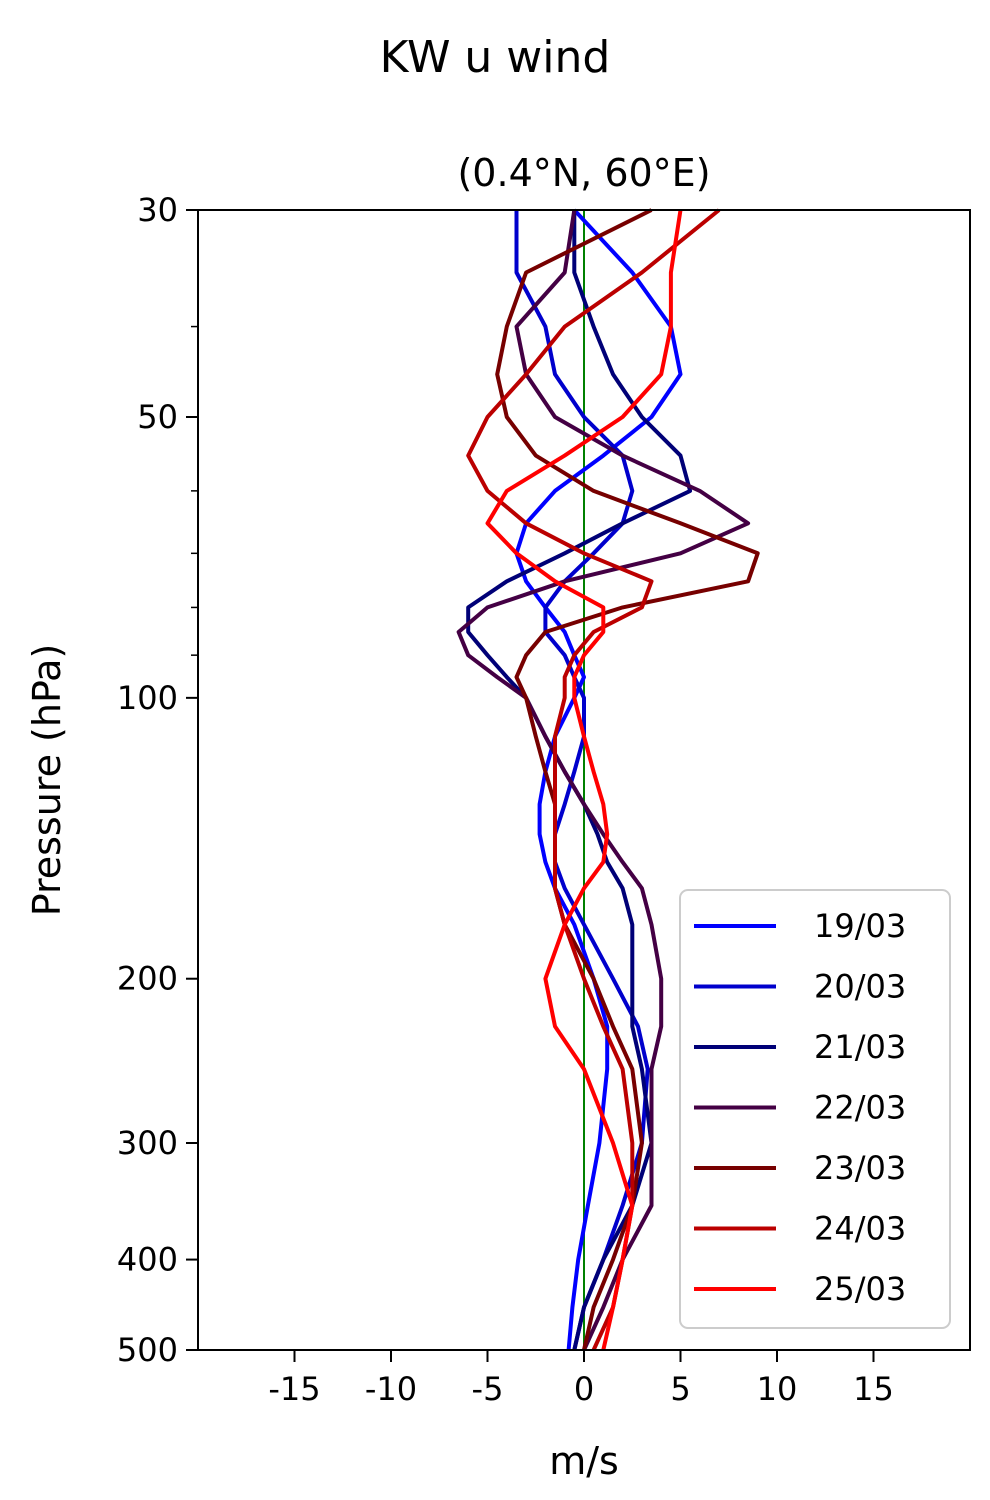  Describe the element at coordinates (680, 1389) in the screenshot. I see `x-tick-label: 5` at that location.